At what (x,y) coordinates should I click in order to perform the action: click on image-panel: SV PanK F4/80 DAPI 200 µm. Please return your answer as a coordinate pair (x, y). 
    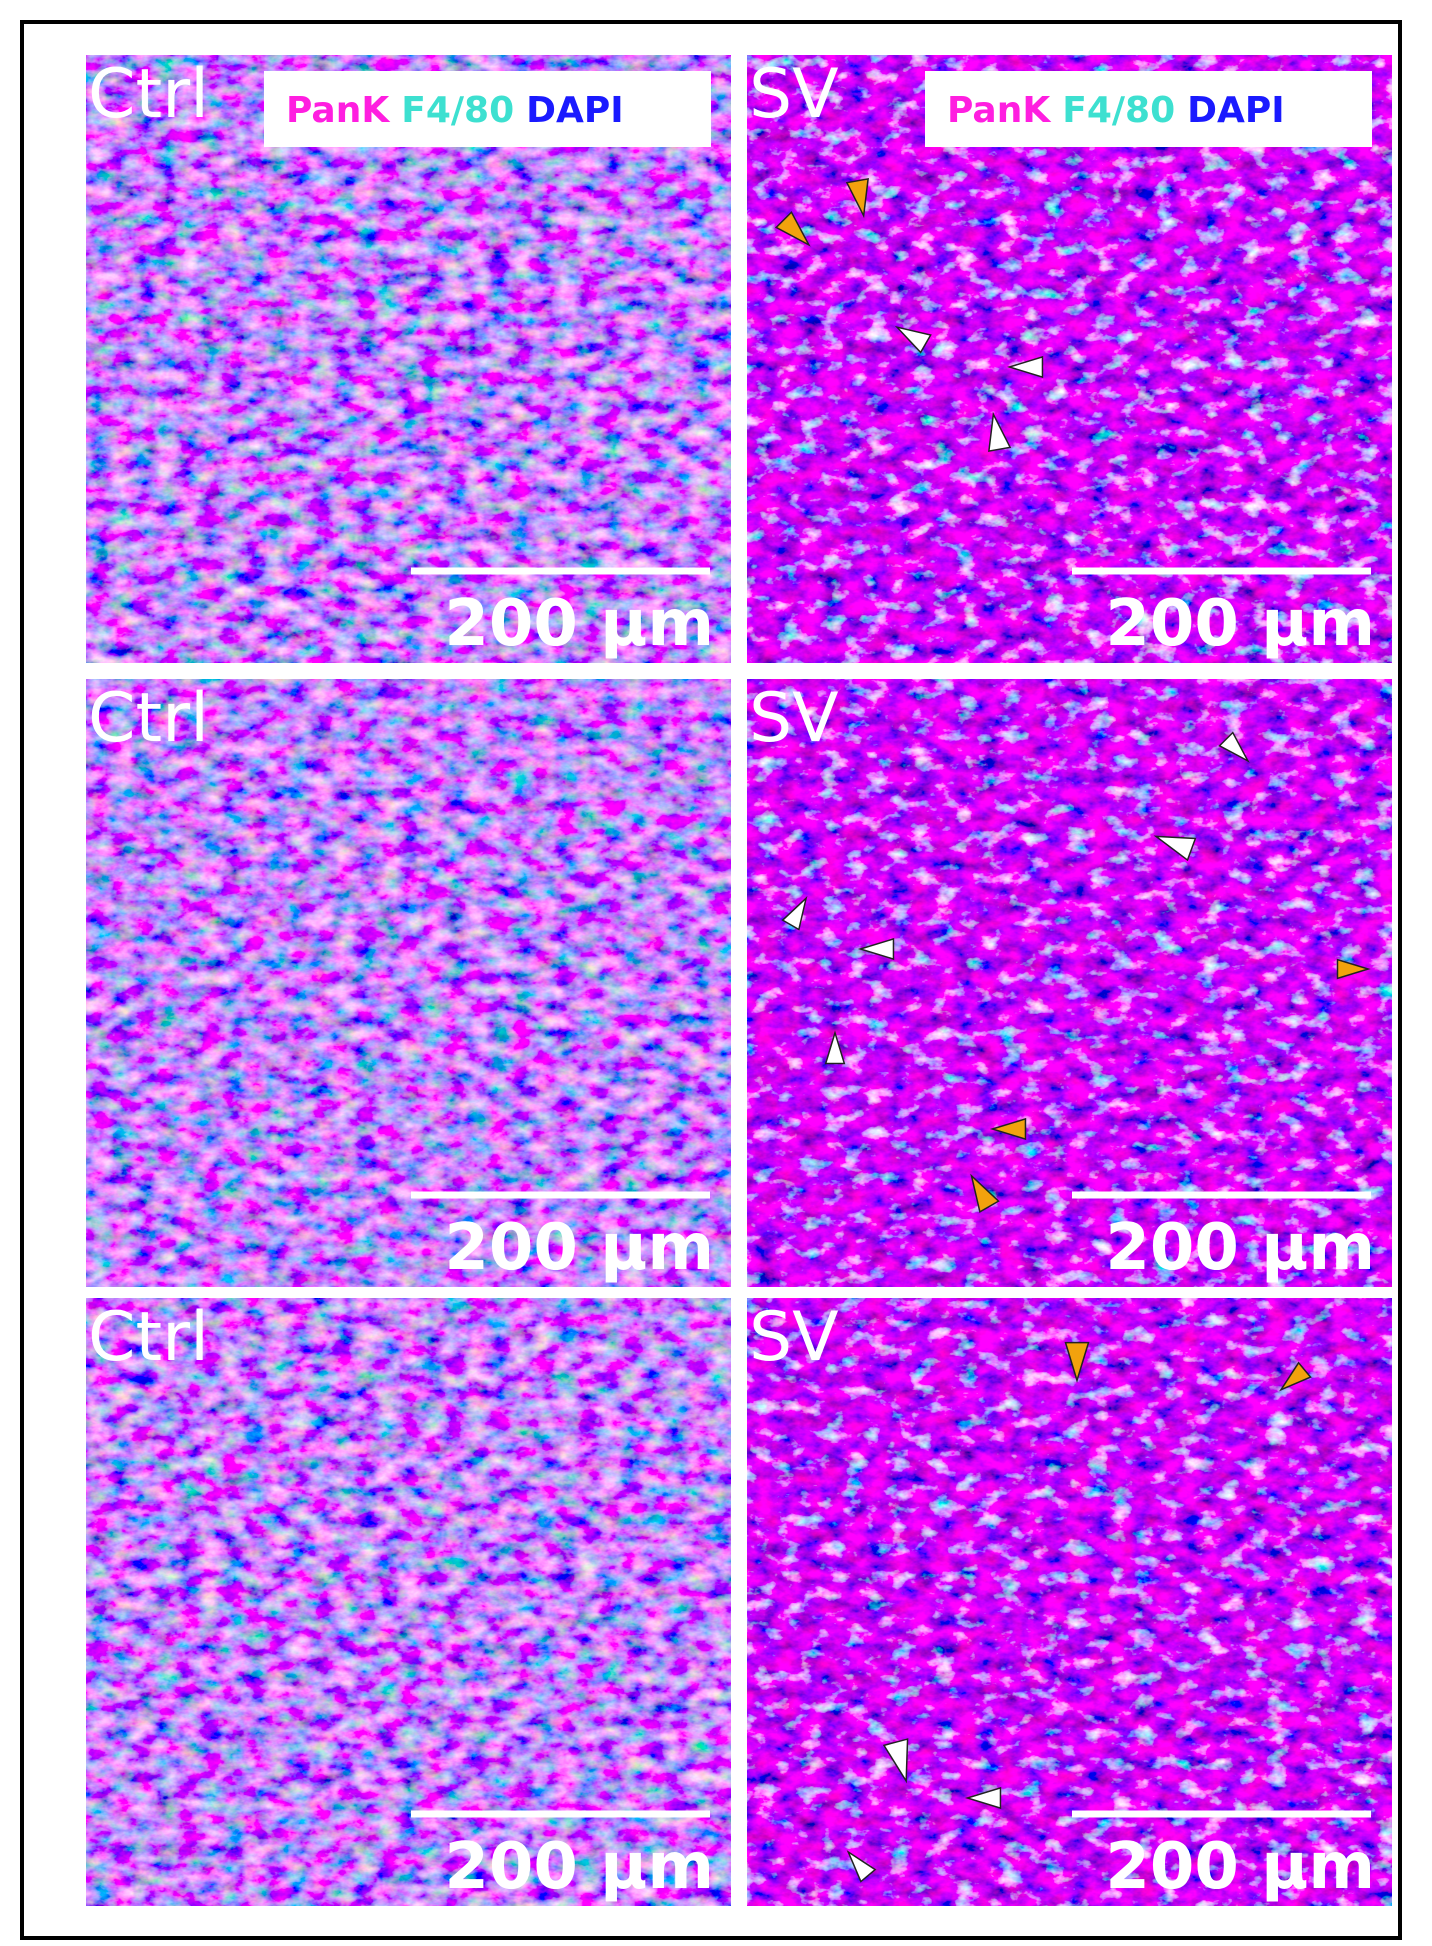
    Looking at the image, I should click on (1069, 359).